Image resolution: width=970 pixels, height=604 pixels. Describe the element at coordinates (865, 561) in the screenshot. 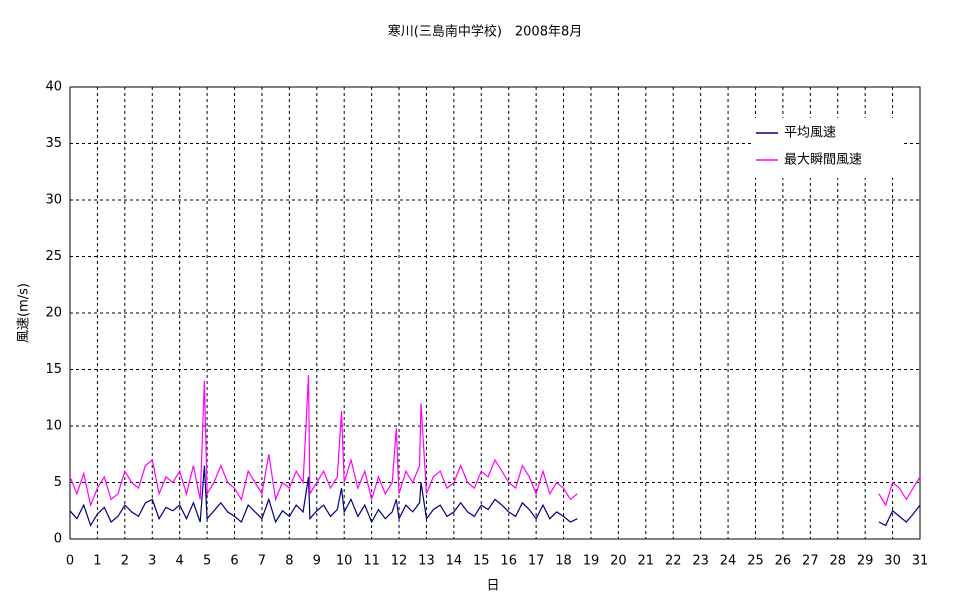

I see `x-tick-label: 29` at that location.